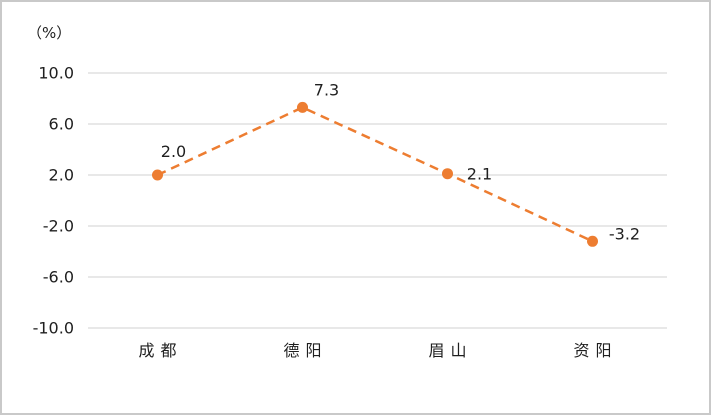 This screenshot has height=415, width=711. What do you see at coordinates (53, 328) in the screenshot?
I see `y-tick-label: -10.0` at bounding box center [53, 328].